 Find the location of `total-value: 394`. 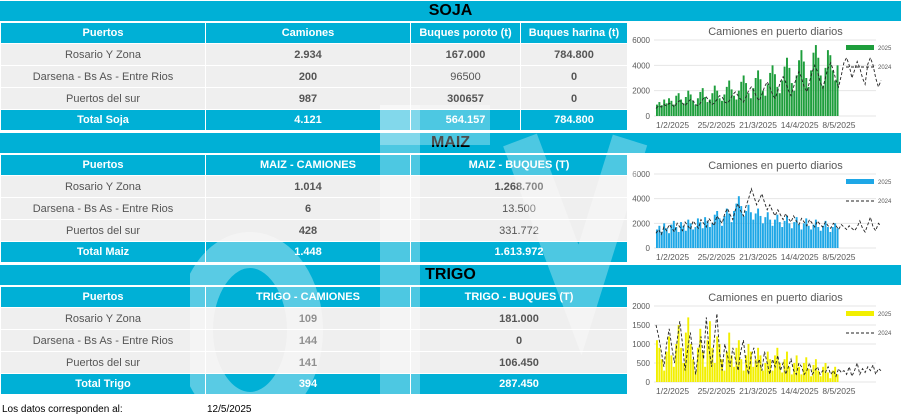

total-value: 394 is located at coordinates (308, 384).